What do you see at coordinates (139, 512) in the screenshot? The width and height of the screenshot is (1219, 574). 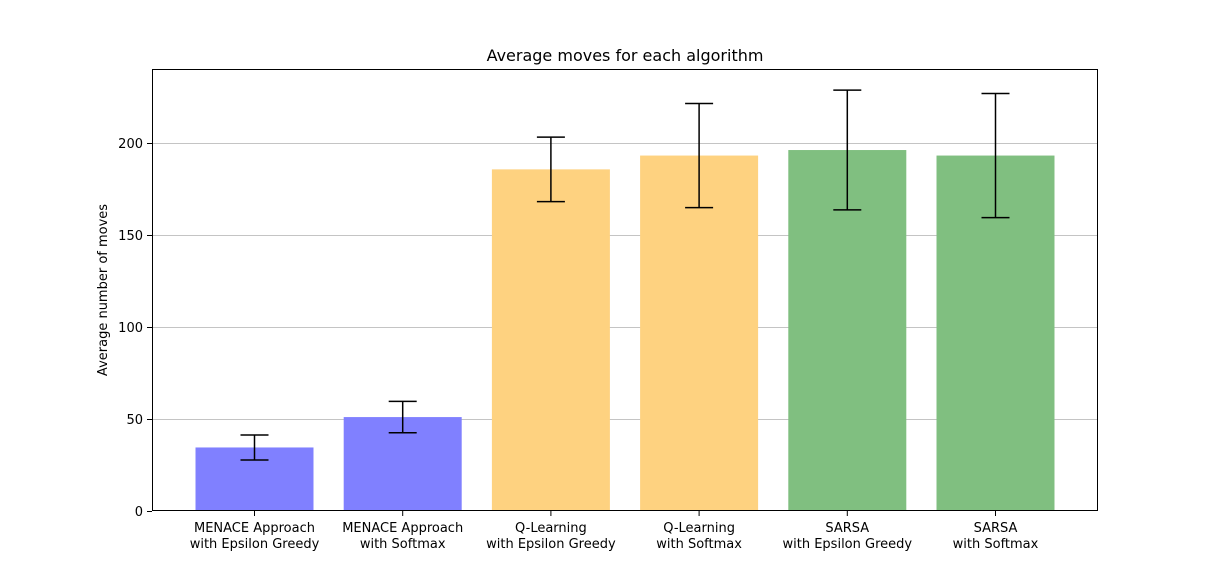 I see `y-tick-label: 0` at bounding box center [139, 512].